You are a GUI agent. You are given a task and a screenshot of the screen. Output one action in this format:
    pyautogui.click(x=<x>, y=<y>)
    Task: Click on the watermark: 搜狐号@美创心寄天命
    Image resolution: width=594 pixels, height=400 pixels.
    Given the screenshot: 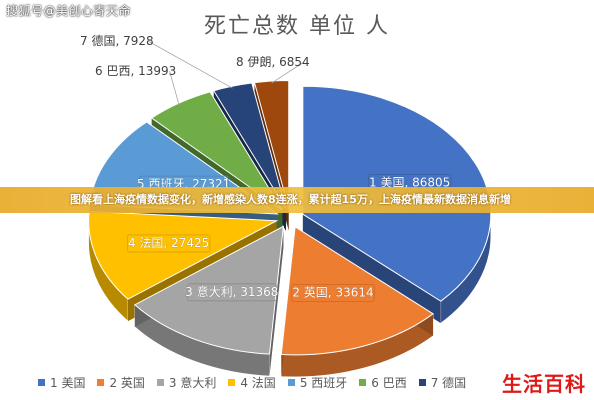 What is the action you would take?
    pyautogui.click(x=69, y=11)
    